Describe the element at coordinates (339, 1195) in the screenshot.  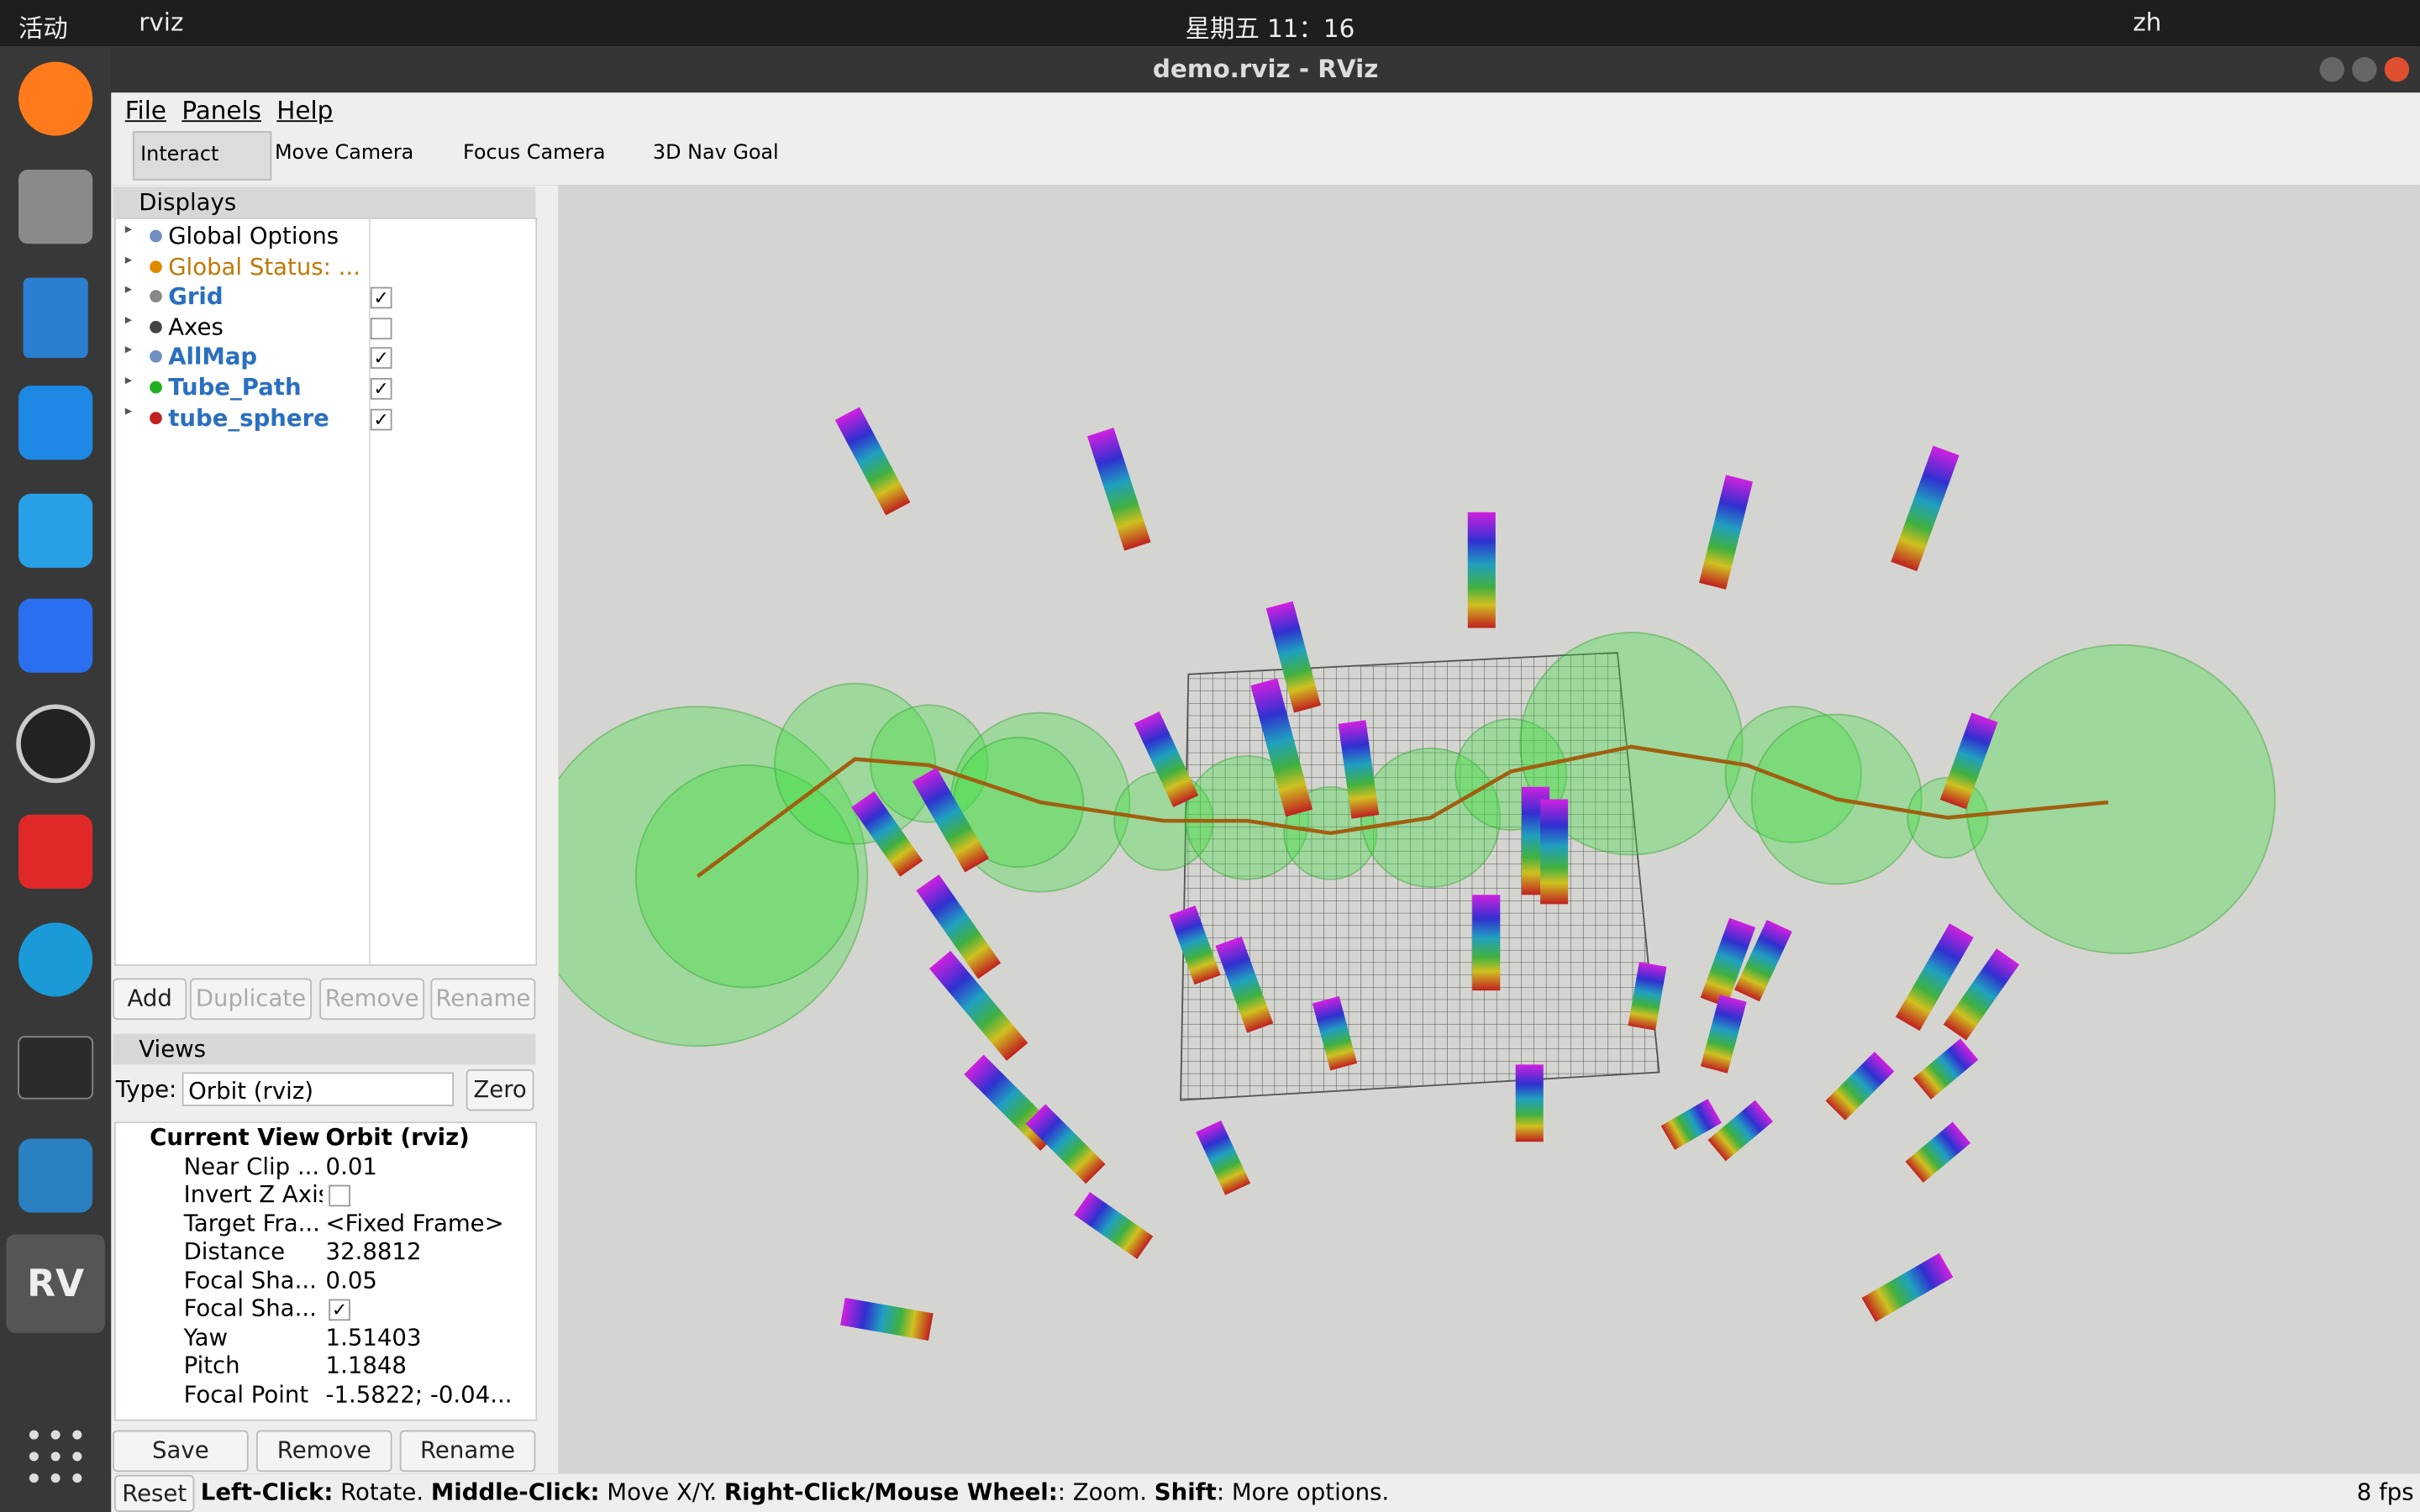
I see `property-checkbox` at that location.